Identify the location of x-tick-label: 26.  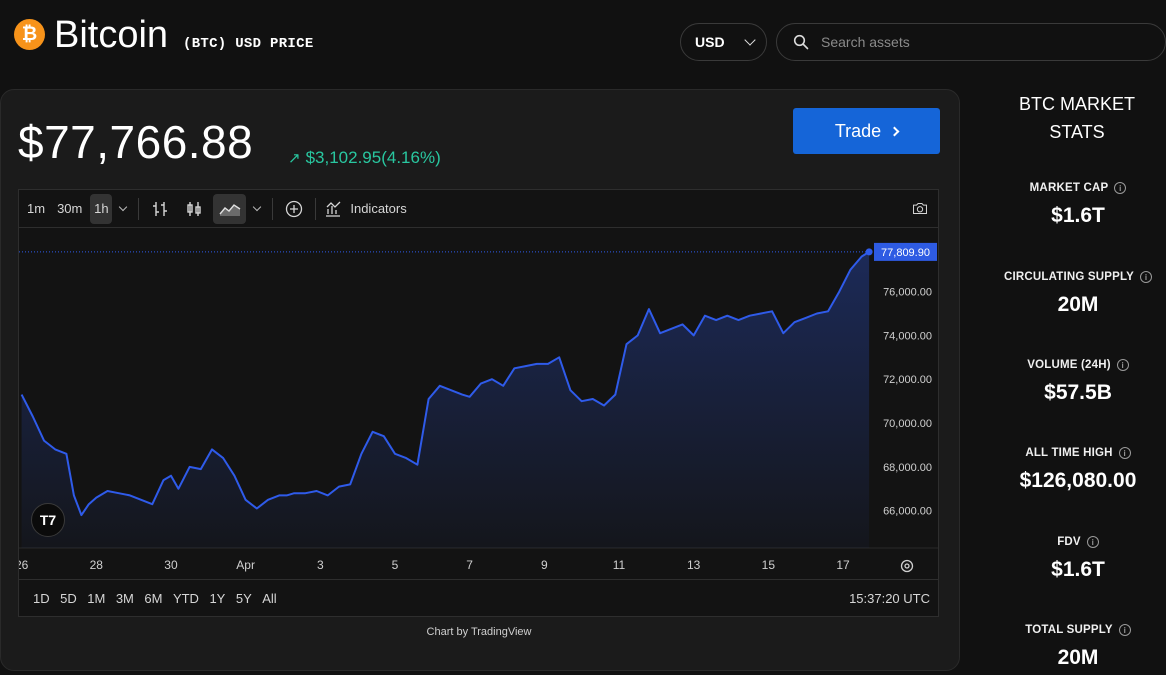
(24, 565).